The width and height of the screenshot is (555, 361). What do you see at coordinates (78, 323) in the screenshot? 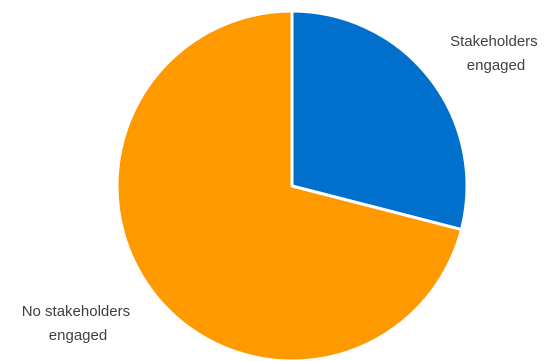
I see `slice-label-no-stakeholders-engaged: No stakeholders engaged` at bounding box center [78, 323].